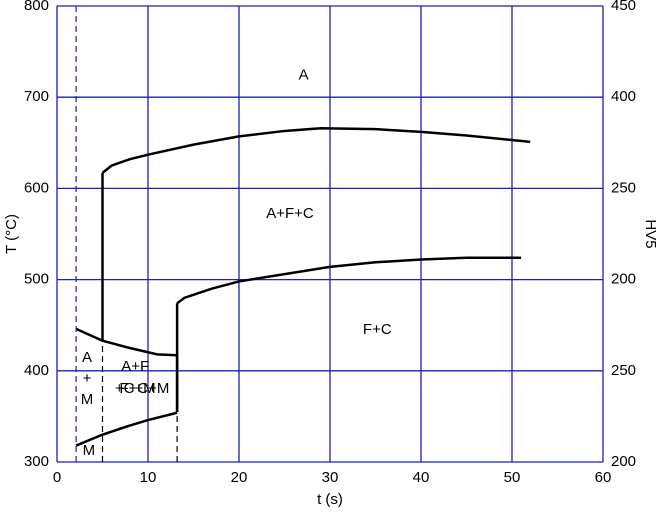  What do you see at coordinates (330, 477) in the screenshot?
I see `x-tick-label: 30` at bounding box center [330, 477].